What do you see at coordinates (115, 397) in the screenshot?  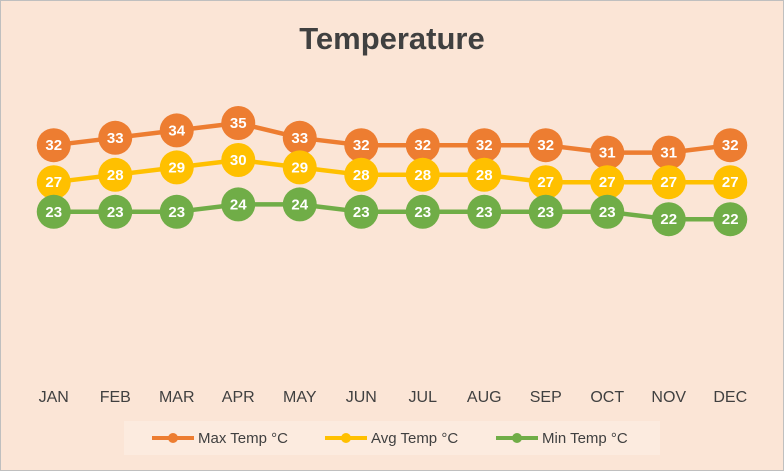 I see `x-tick-label: FEB` at bounding box center [115, 397].